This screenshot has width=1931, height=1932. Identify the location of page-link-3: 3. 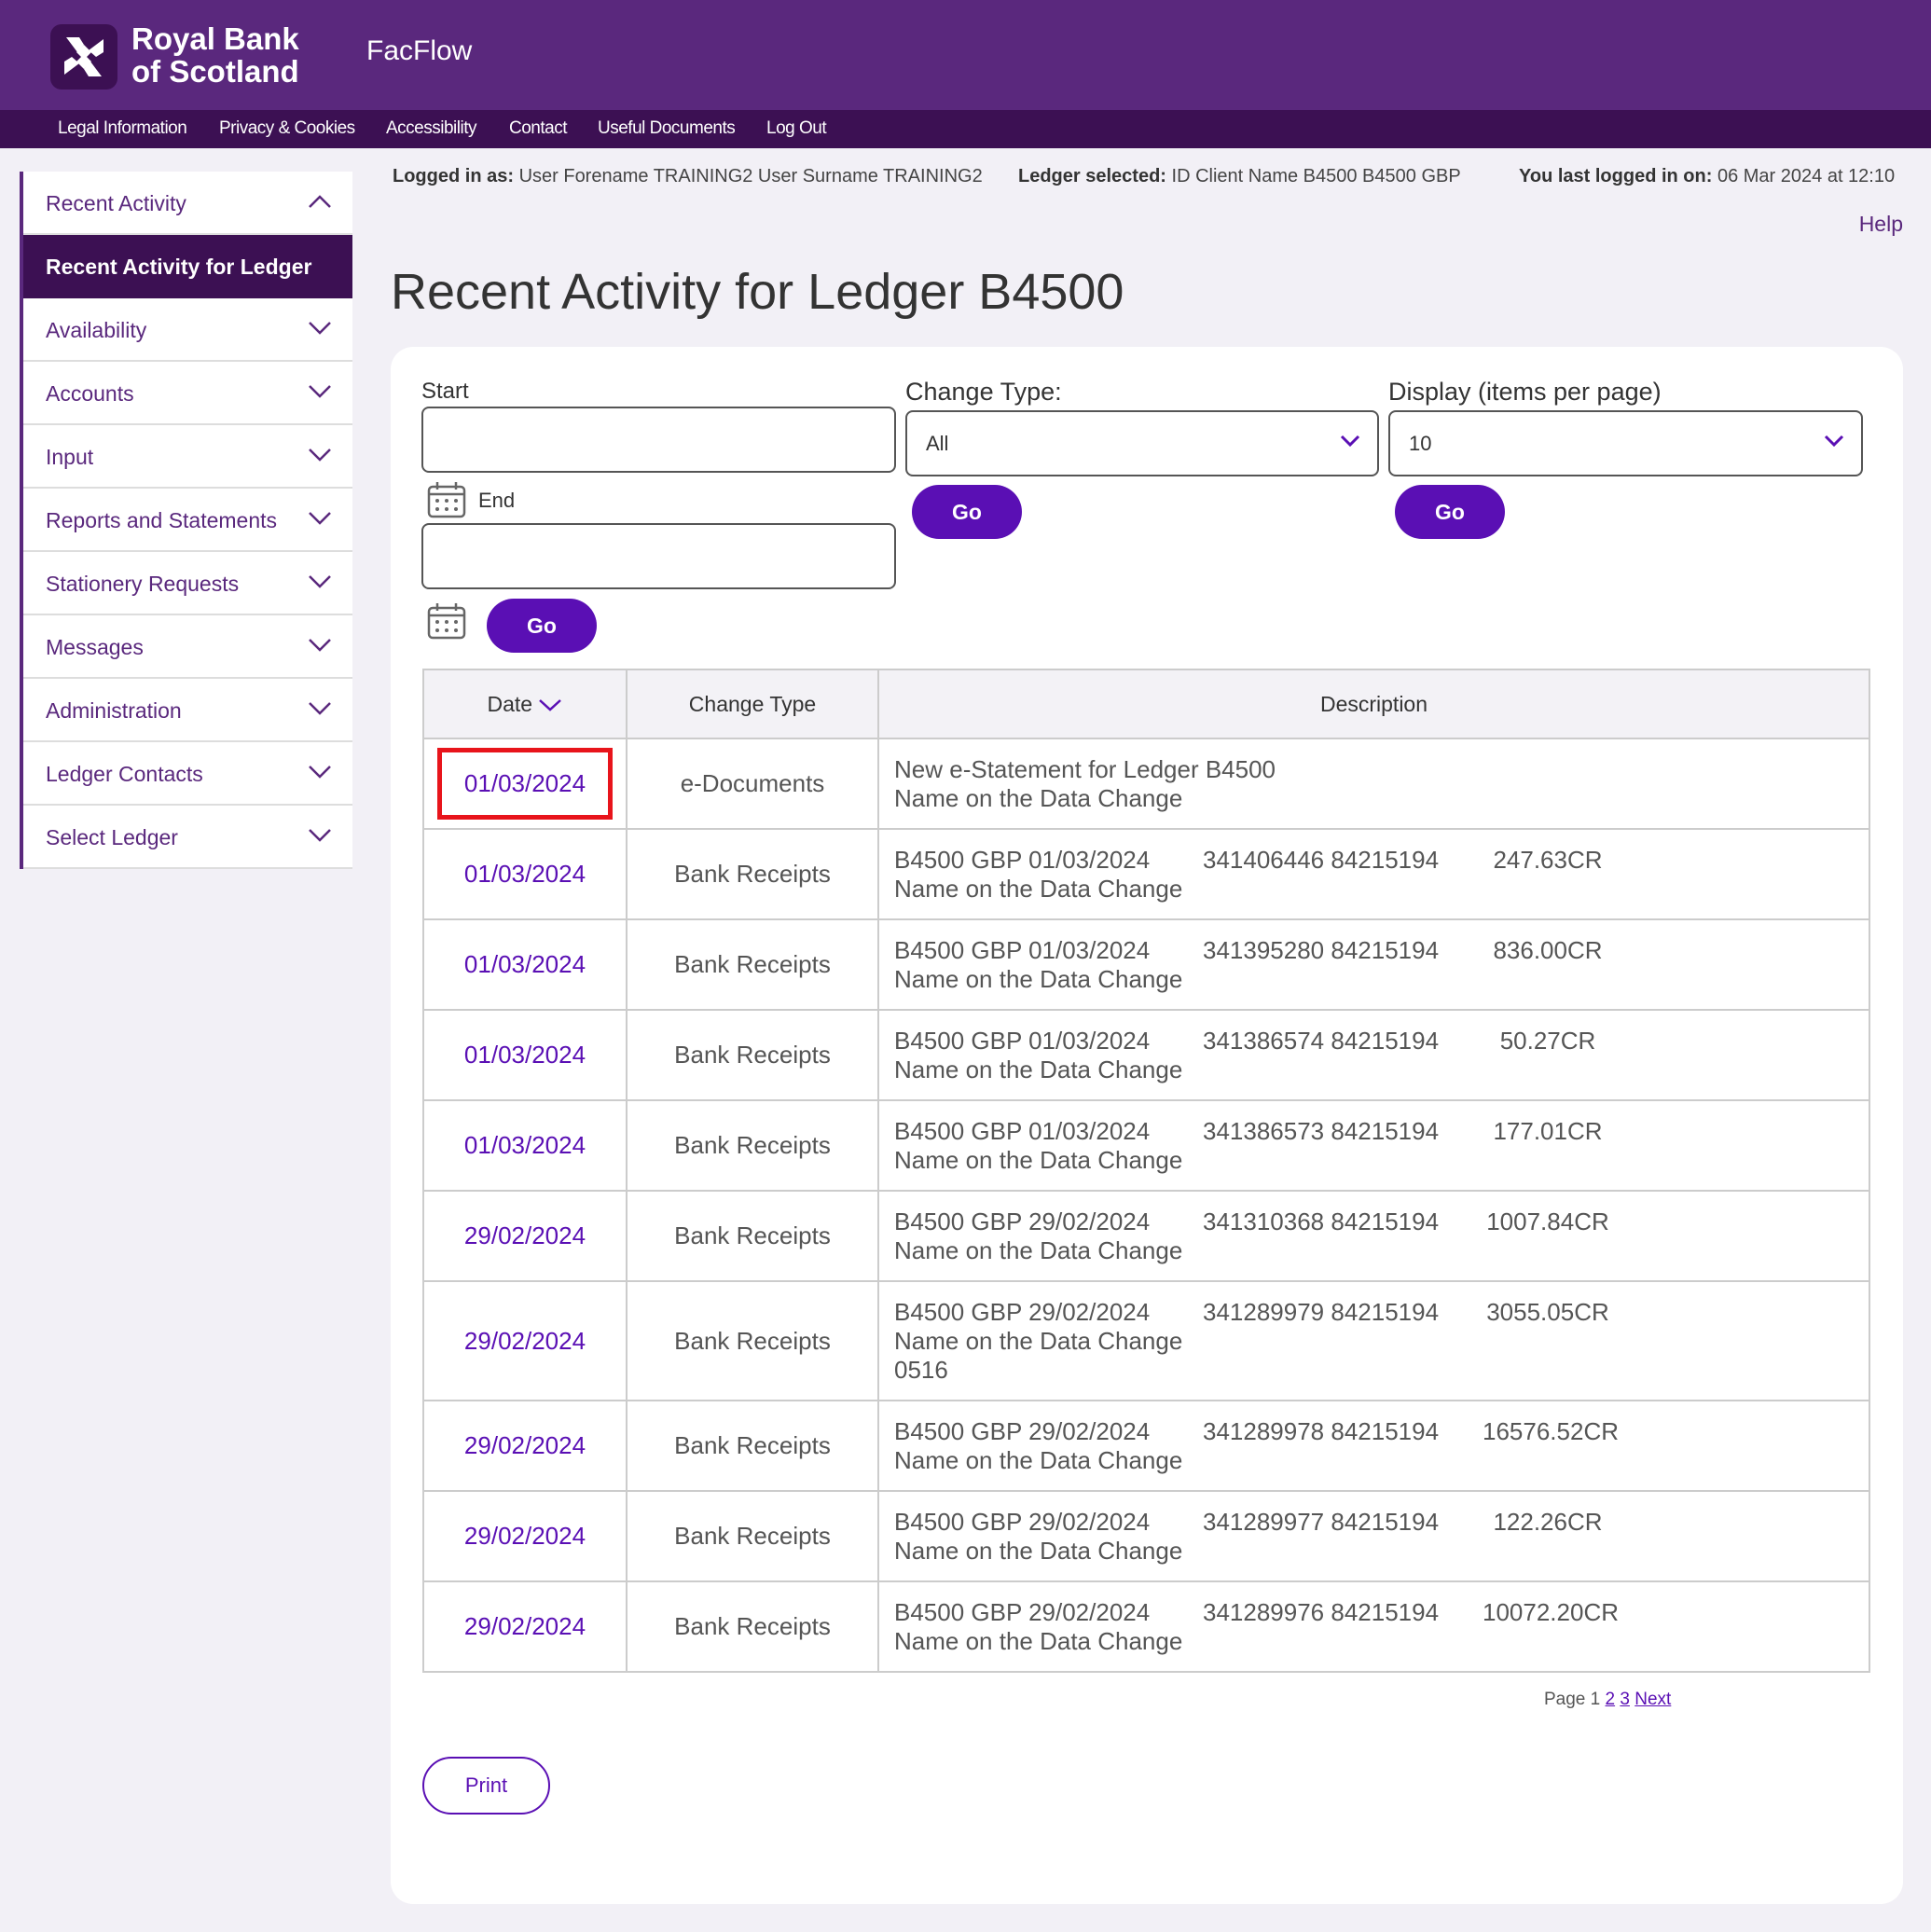
(1625, 1700).